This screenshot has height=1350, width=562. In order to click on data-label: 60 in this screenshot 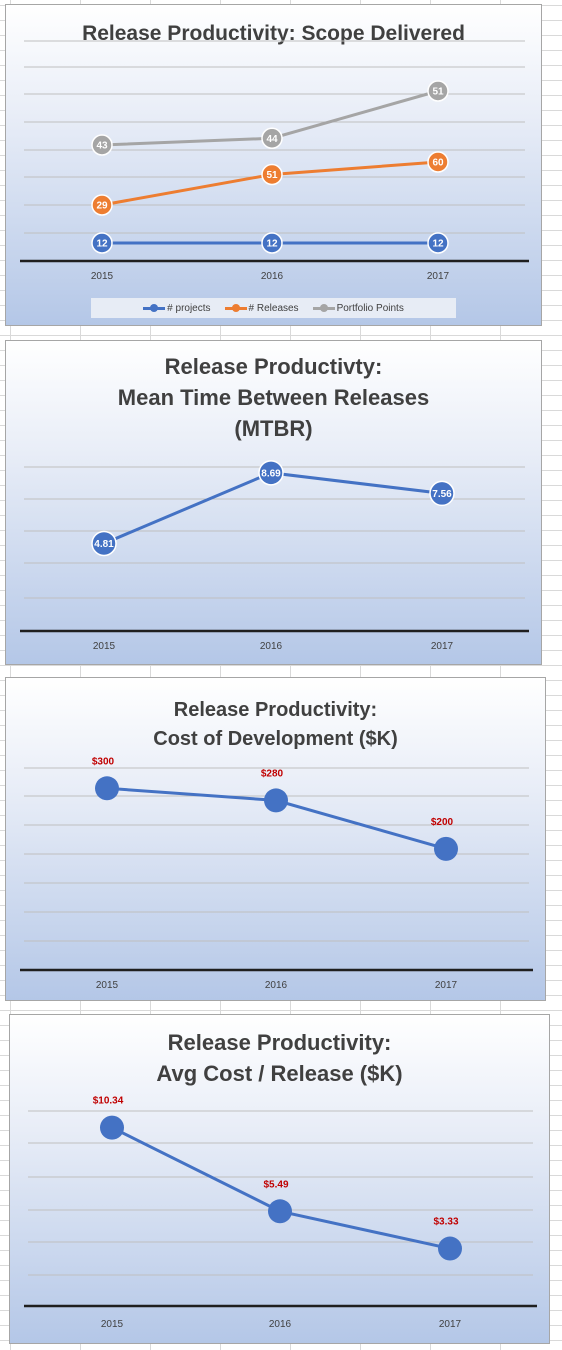, I will do `click(438, 163)`.